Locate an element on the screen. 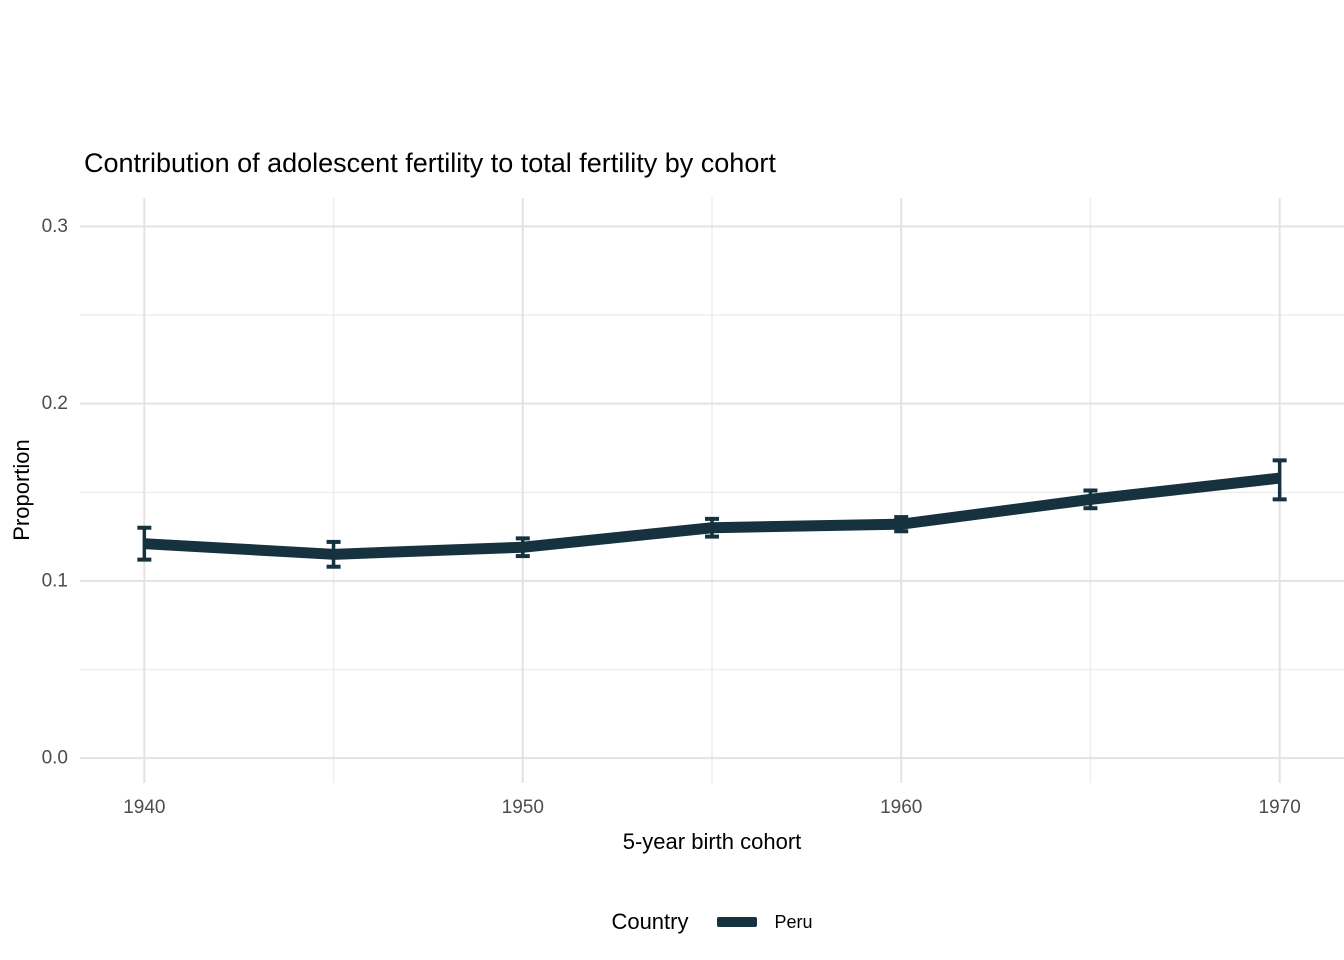  legend: Country Peru is located at coordinates (712, 922).